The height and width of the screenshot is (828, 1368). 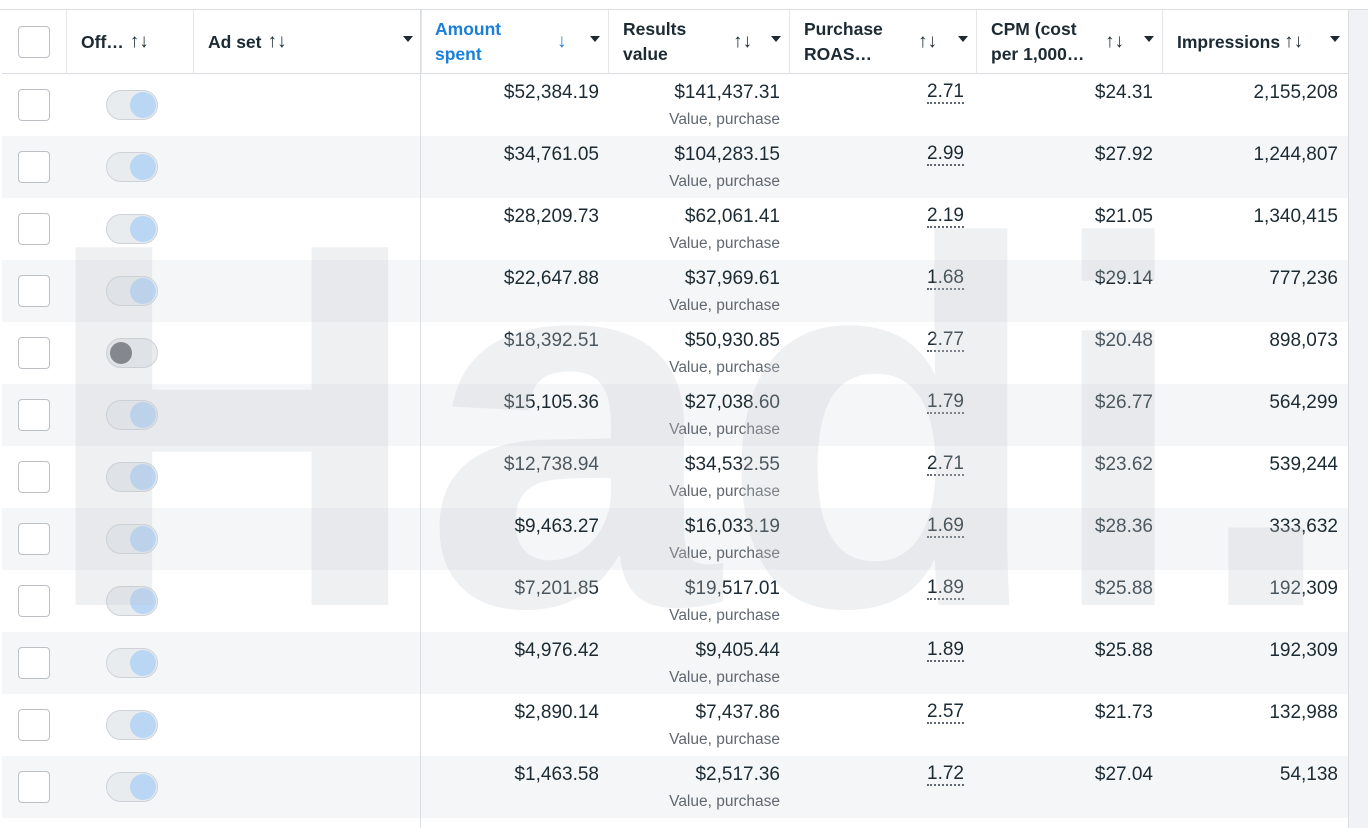 I want to click on select-all-checkbox, so click(x=34, y=42).